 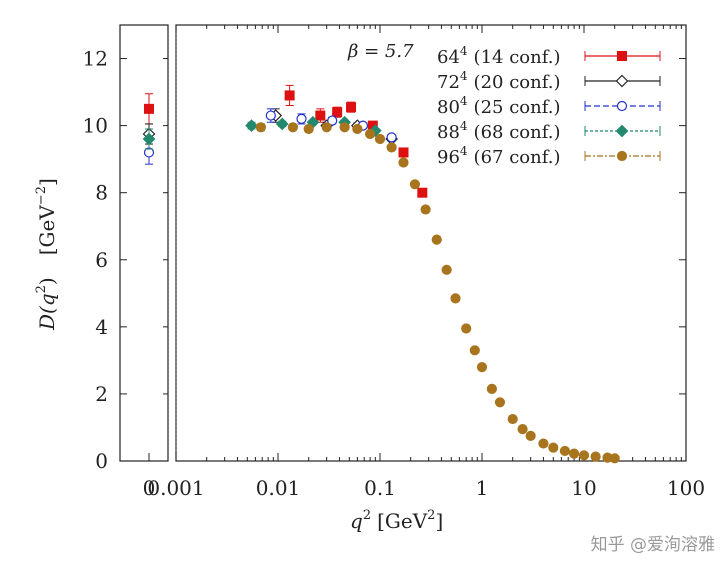 I want to click on legend-entry: 884 (68 conf.), so click(x=549, y=131).